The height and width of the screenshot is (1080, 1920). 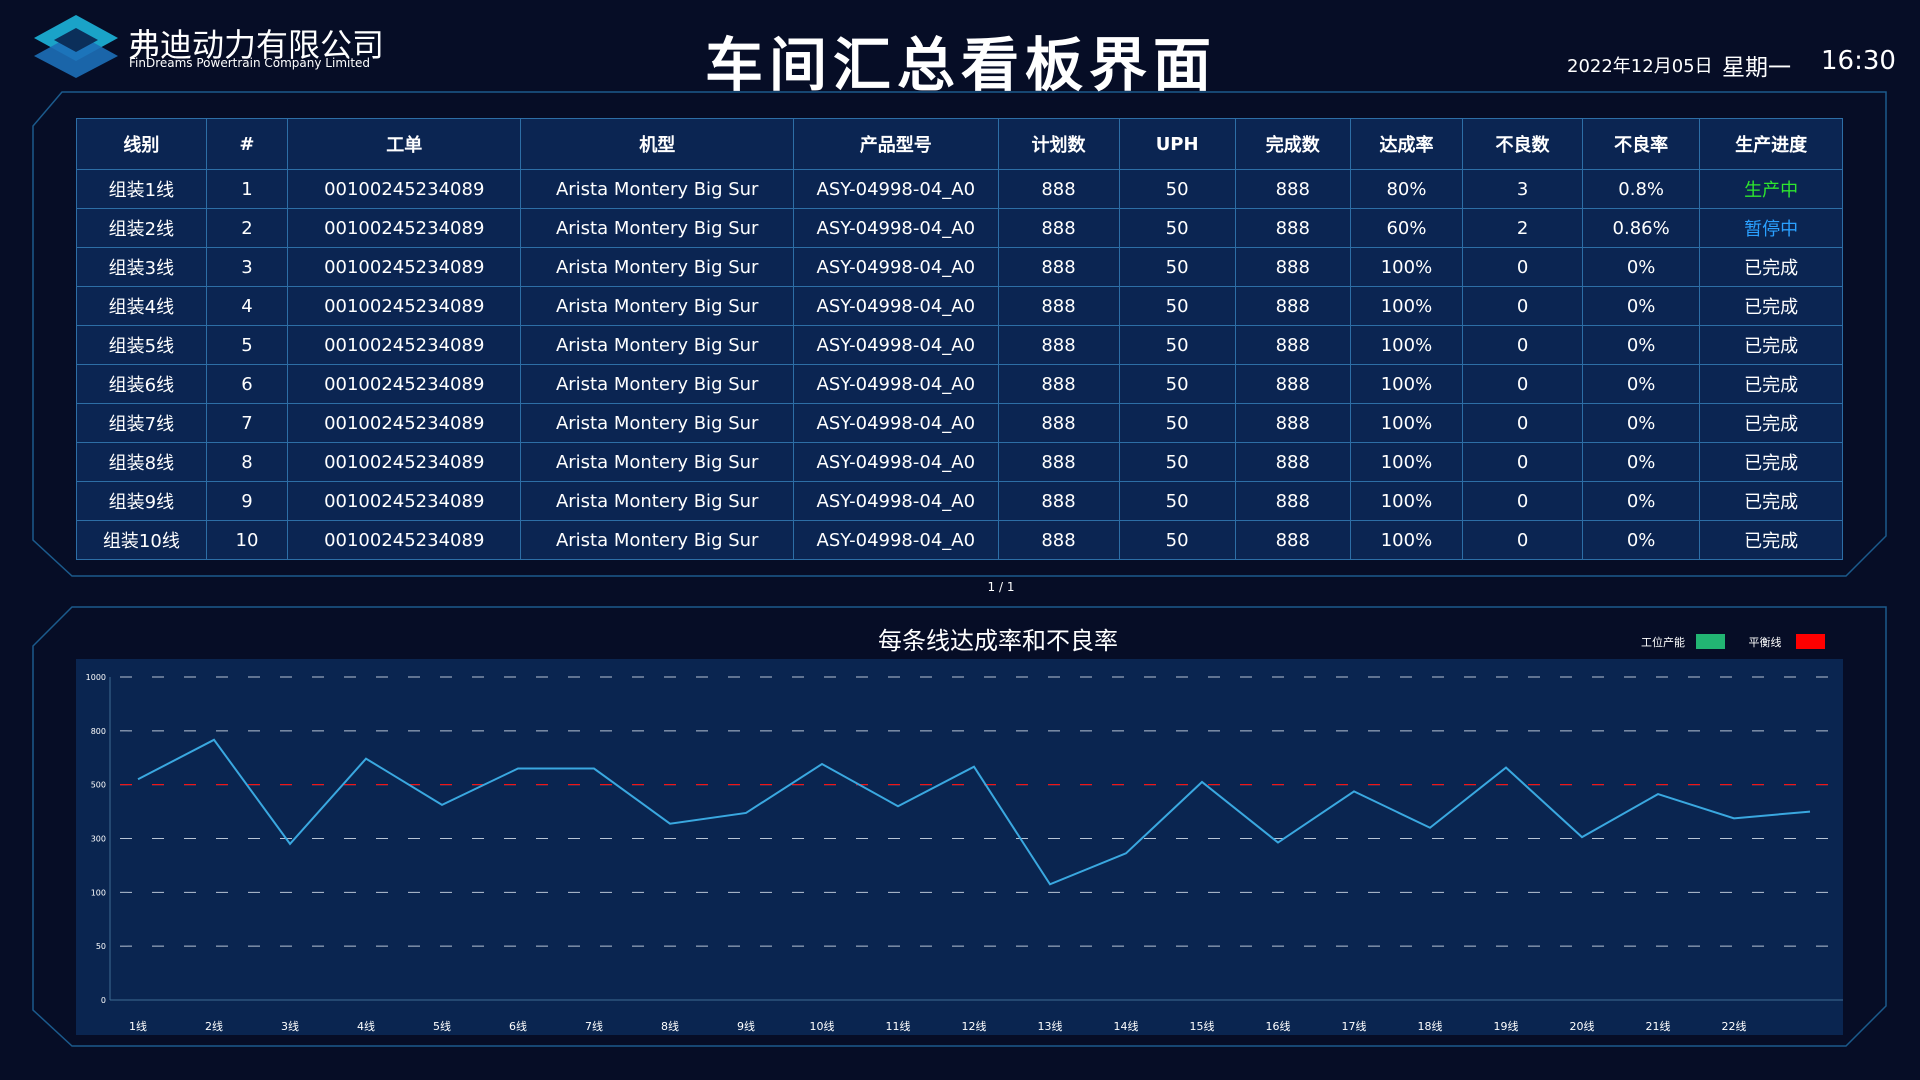 I want to click on x-tick-label: 19线, so click(x=1506, y=1026).